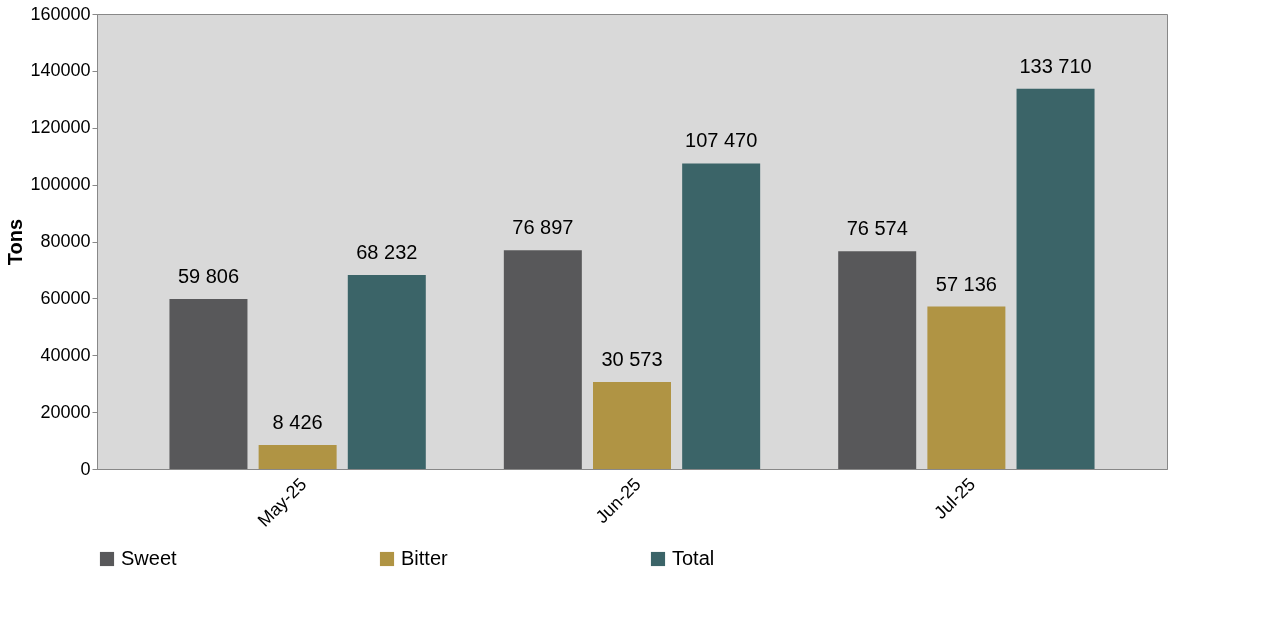 This screenshot has height=644, width=1283. What do you see at coordinates (60, 13) in the screenshot?
I see `y-tick-label: 160000` at bounding box center [60, 13].